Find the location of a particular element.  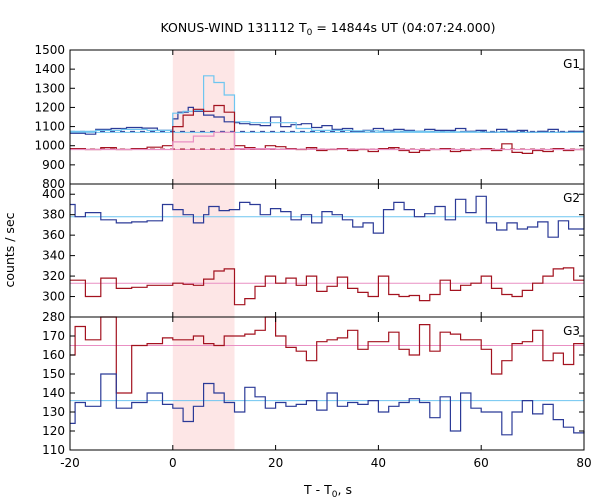

panel-2-ytick-label: 380 is located at coordinates (53, 215).